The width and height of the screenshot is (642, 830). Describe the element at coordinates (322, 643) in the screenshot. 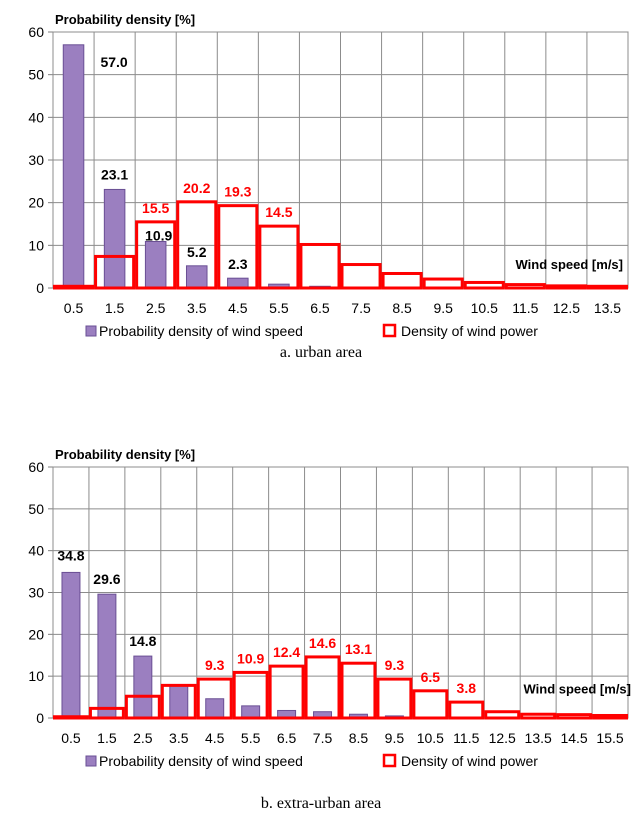

I see `power-data-label: 14.6` at that location.